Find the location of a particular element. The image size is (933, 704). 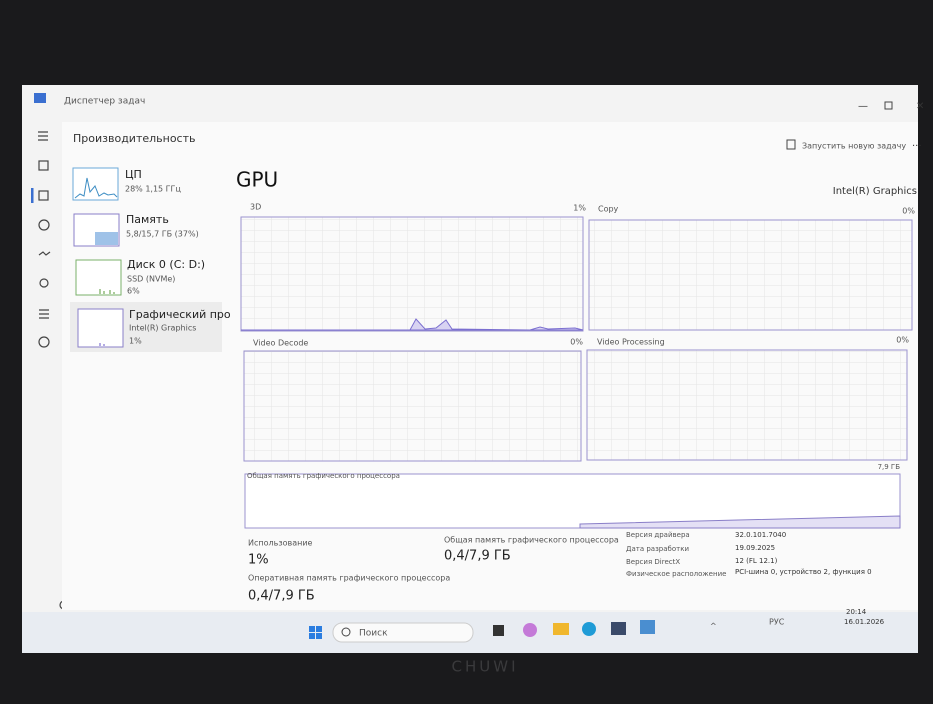

sidebar-detail: 28% 1,15 ГГц is located at coordinates (153, 189).